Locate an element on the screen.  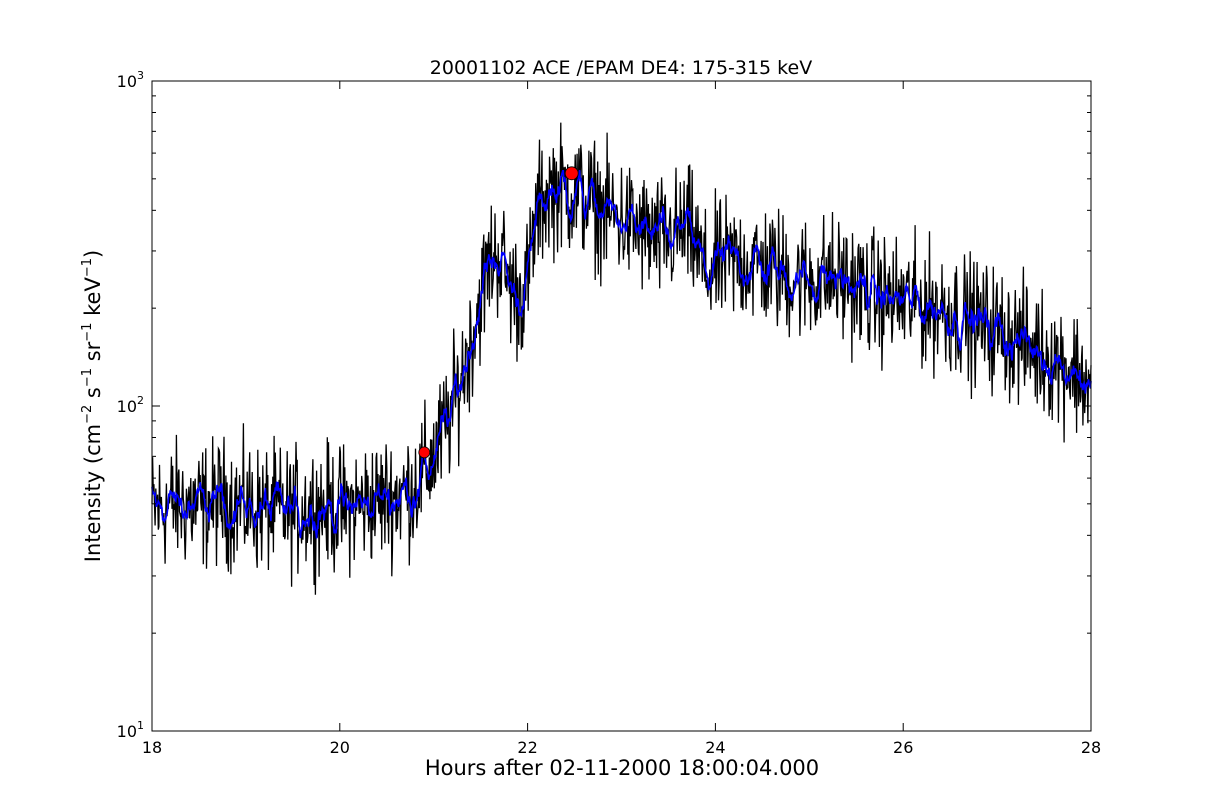
x-tick-label: 26 is located at coordinates (903, 747).